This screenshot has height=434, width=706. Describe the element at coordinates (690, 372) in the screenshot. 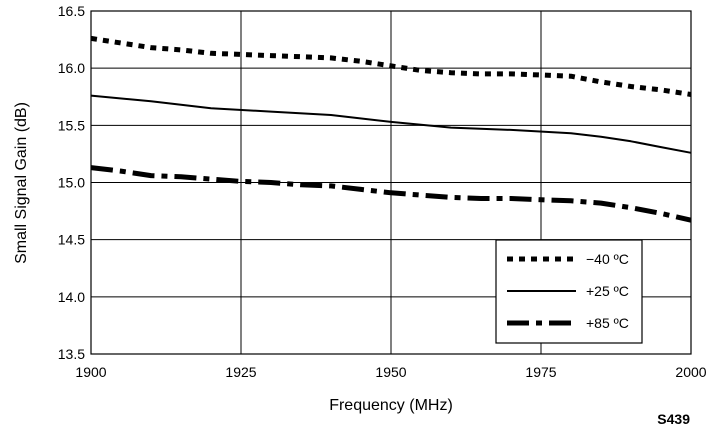

I see `x-tick-label: 2000` at that location.